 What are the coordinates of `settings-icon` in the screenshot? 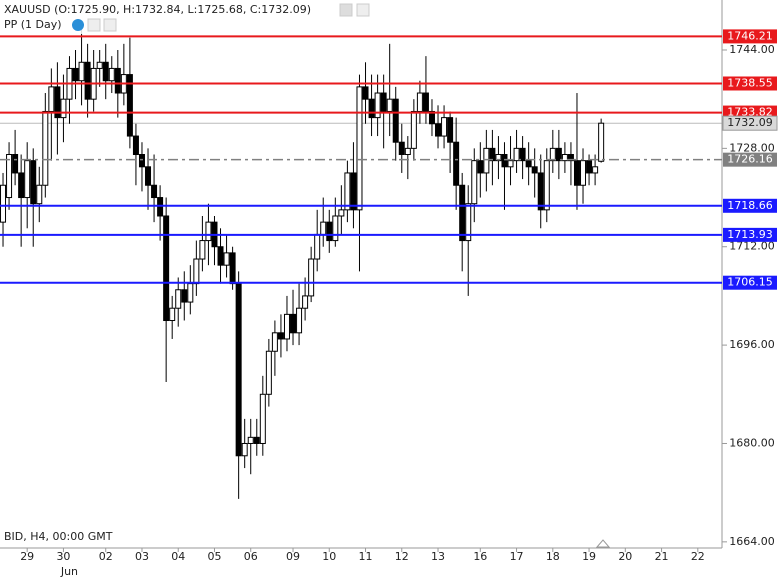 It's located at (346, 10).